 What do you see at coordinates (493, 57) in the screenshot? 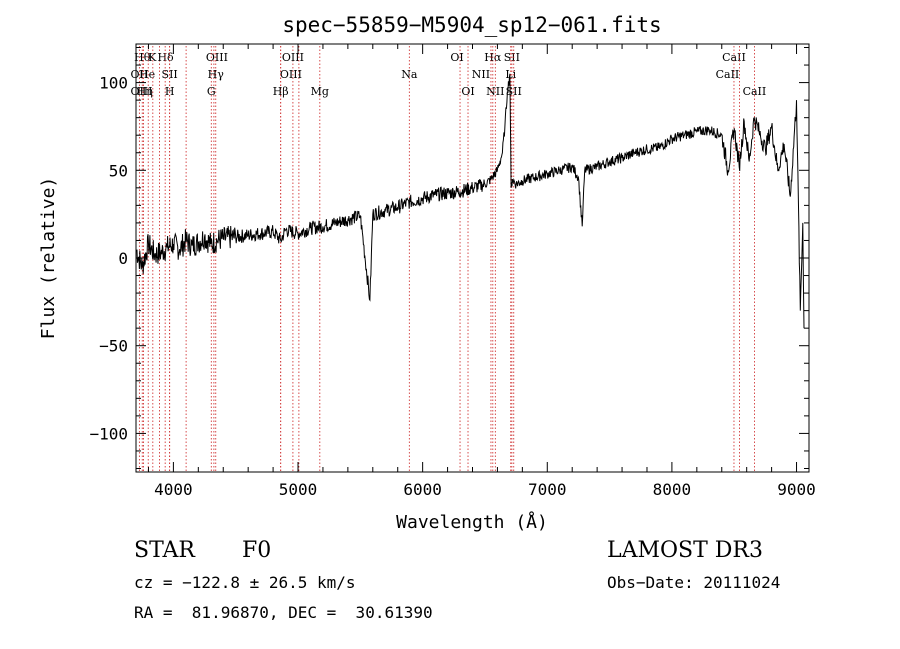
I see `line-label: Hα` at bounding box center [493, 57].